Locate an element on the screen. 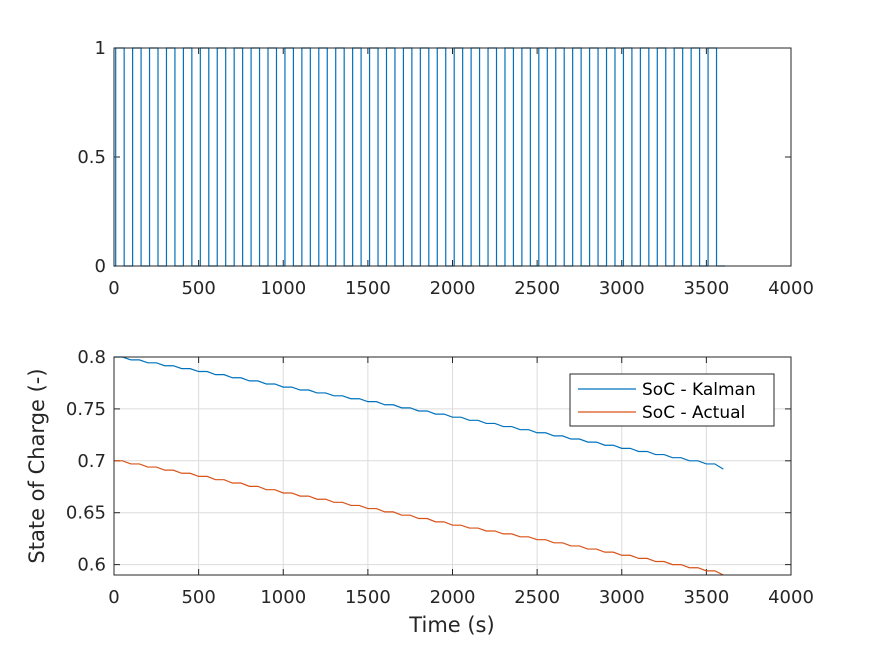 The width and height of the screenshot is (874, 655). y-tick-label: 0.6 is located at coordinates (91, 565).